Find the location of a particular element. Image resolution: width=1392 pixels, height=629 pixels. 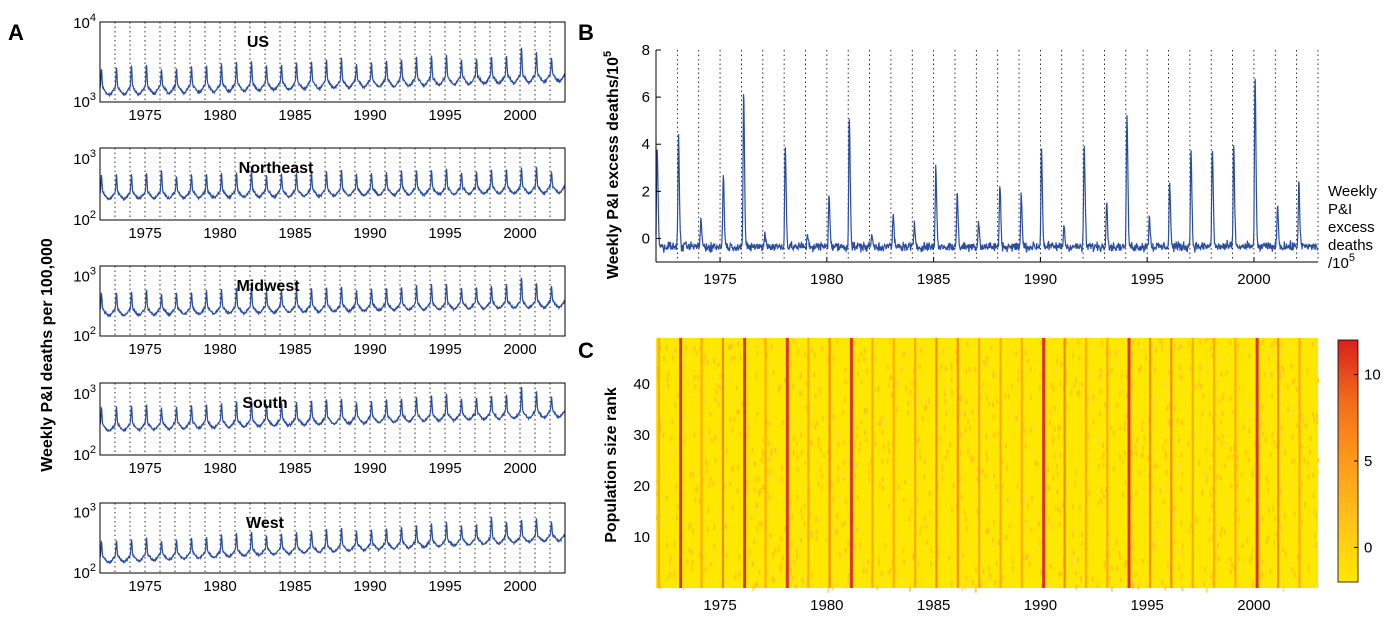

colorbar-title-line: P&I is located at coordinates (1340, 209).